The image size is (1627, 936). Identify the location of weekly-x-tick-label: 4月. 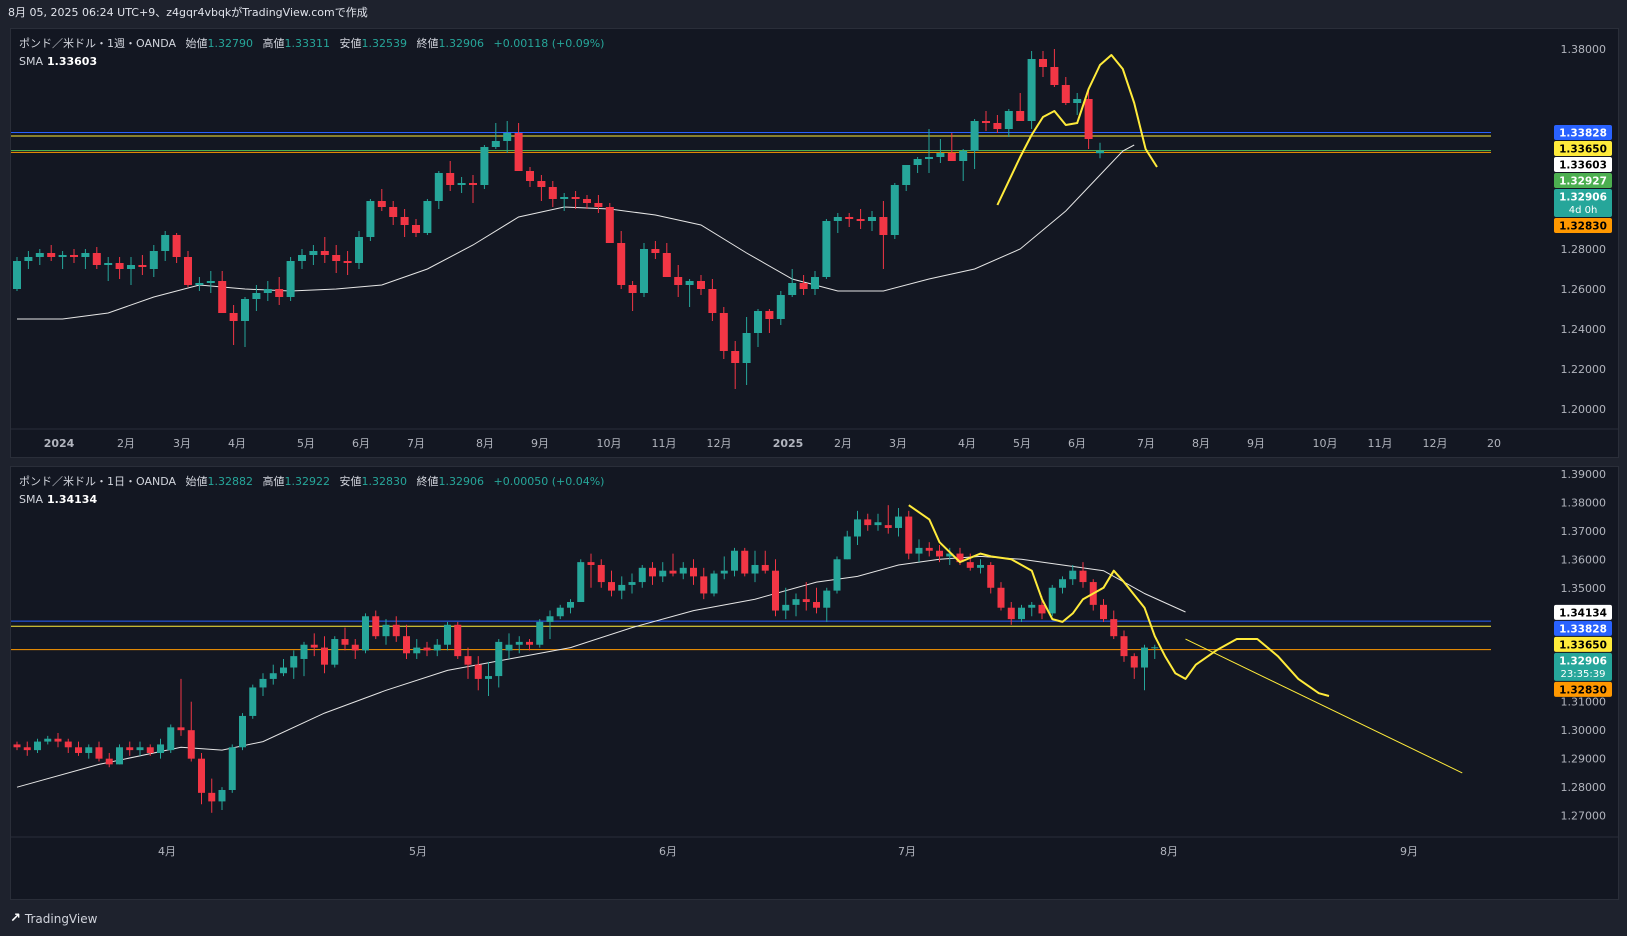
(967, 443).